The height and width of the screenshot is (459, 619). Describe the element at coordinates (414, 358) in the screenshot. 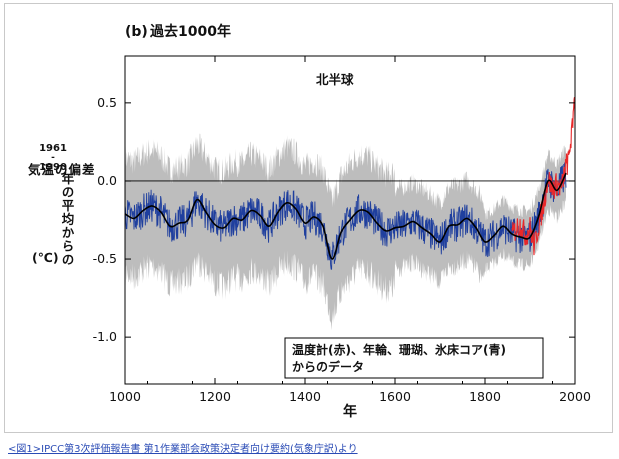

I see `legend-box` at that location.